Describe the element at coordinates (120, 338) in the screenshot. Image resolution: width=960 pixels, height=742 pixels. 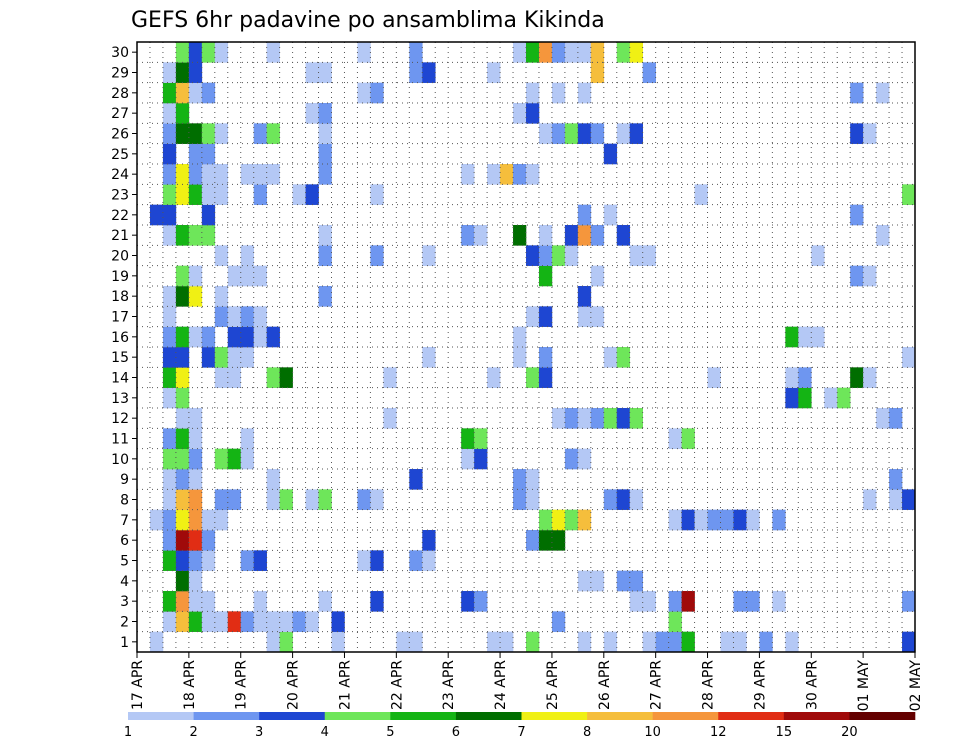
I see `y-tick-label: 16` at that location.